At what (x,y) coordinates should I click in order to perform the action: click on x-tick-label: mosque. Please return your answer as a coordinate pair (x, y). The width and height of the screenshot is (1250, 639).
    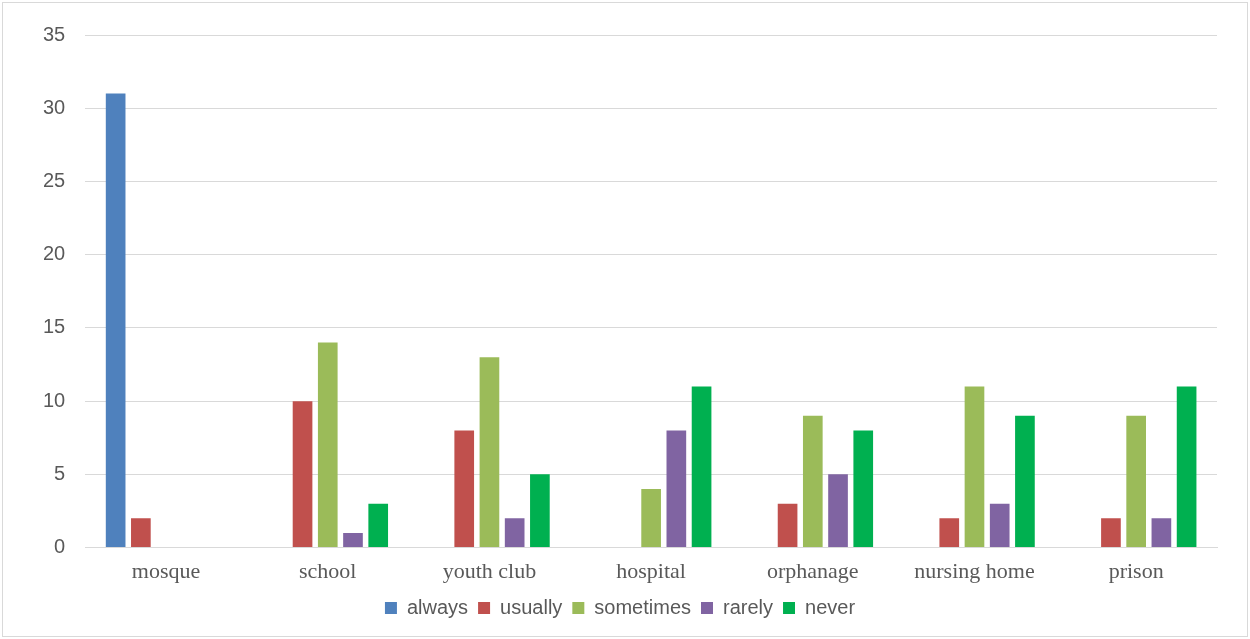
    Looking at the image, I should click on (166, 570).